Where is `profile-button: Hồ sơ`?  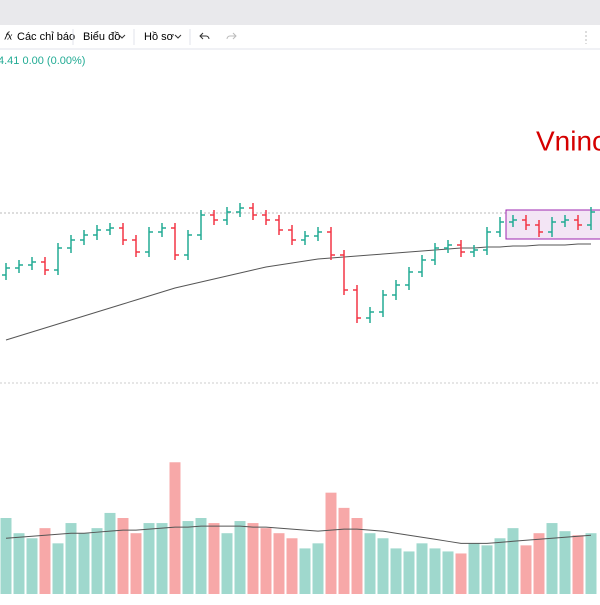 profile-button: Hồ sơ is located at coordinates (159, 37).